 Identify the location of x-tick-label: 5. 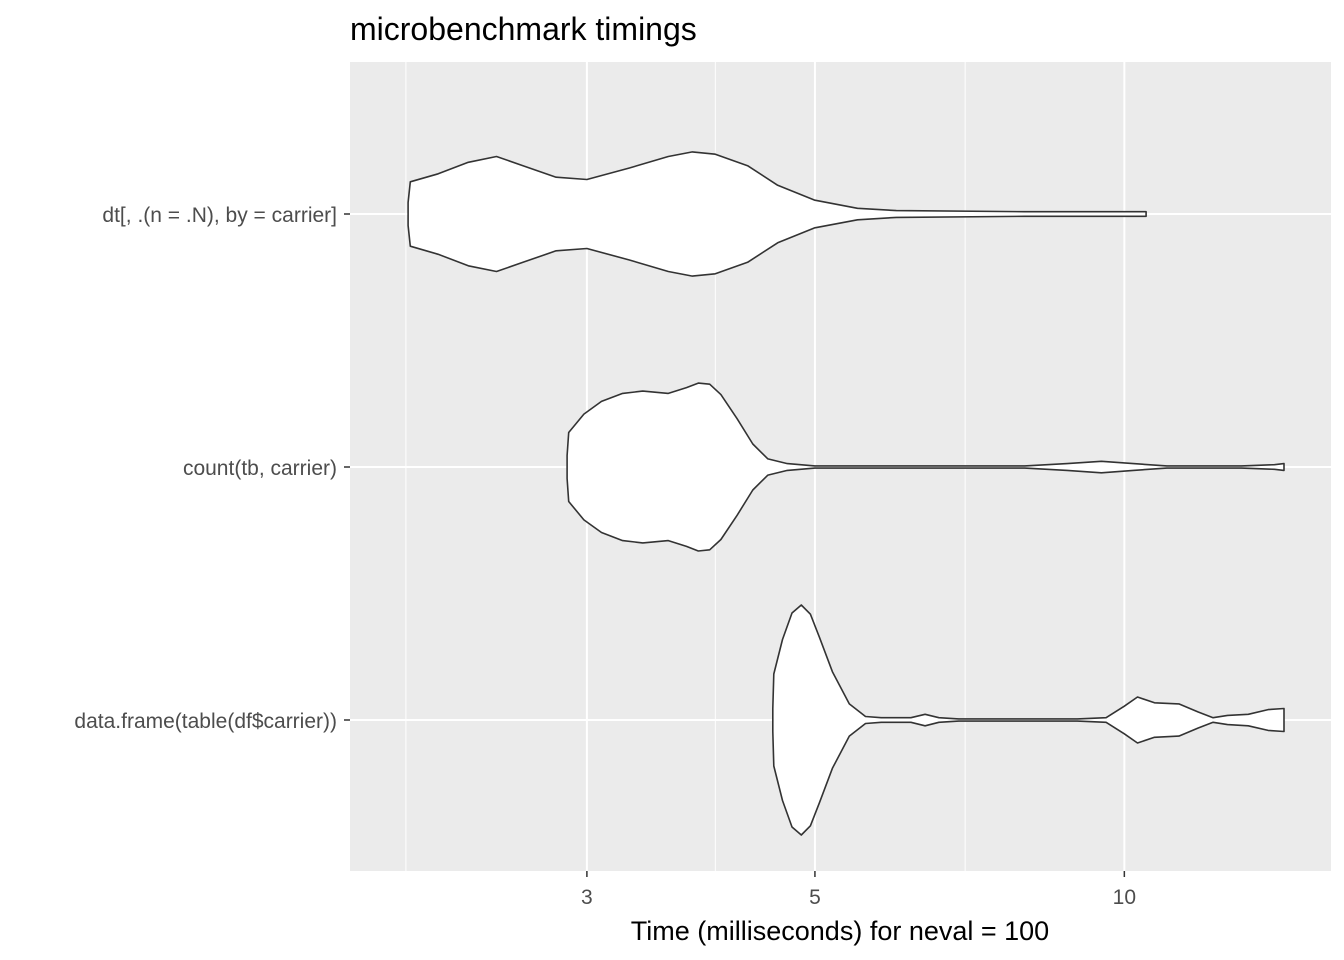
(815, 897).